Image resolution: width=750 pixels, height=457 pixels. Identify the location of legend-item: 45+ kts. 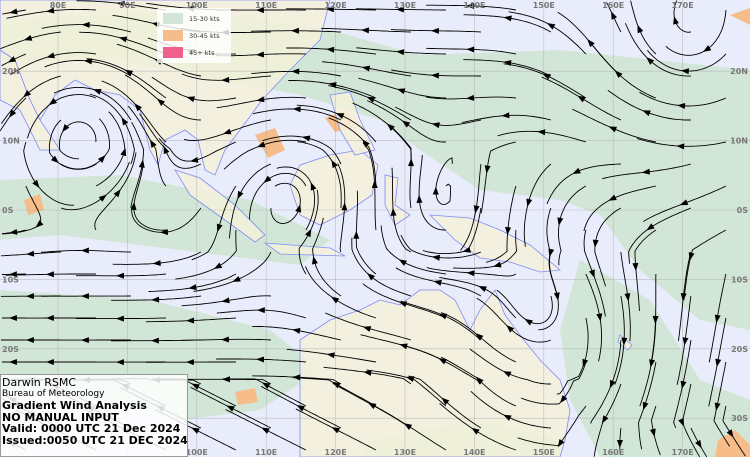
(188, 52).